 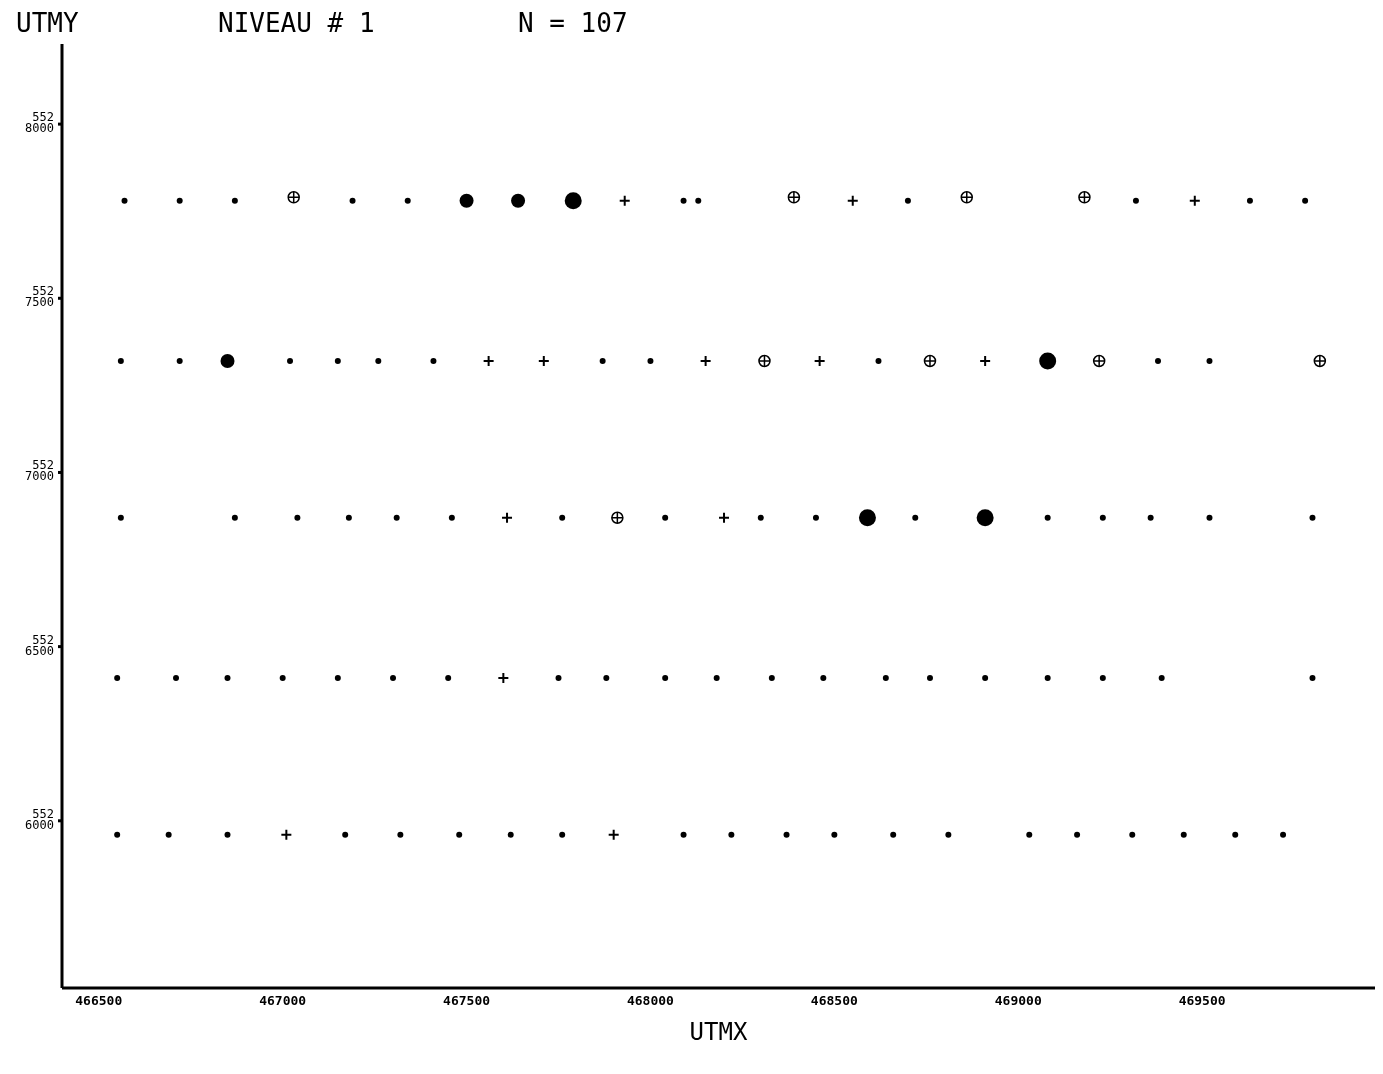 What do you see at coordinates (99, 1001) in the screenshot?
I see `x-tick-label: 466500` at bounding box center [99, 1001].